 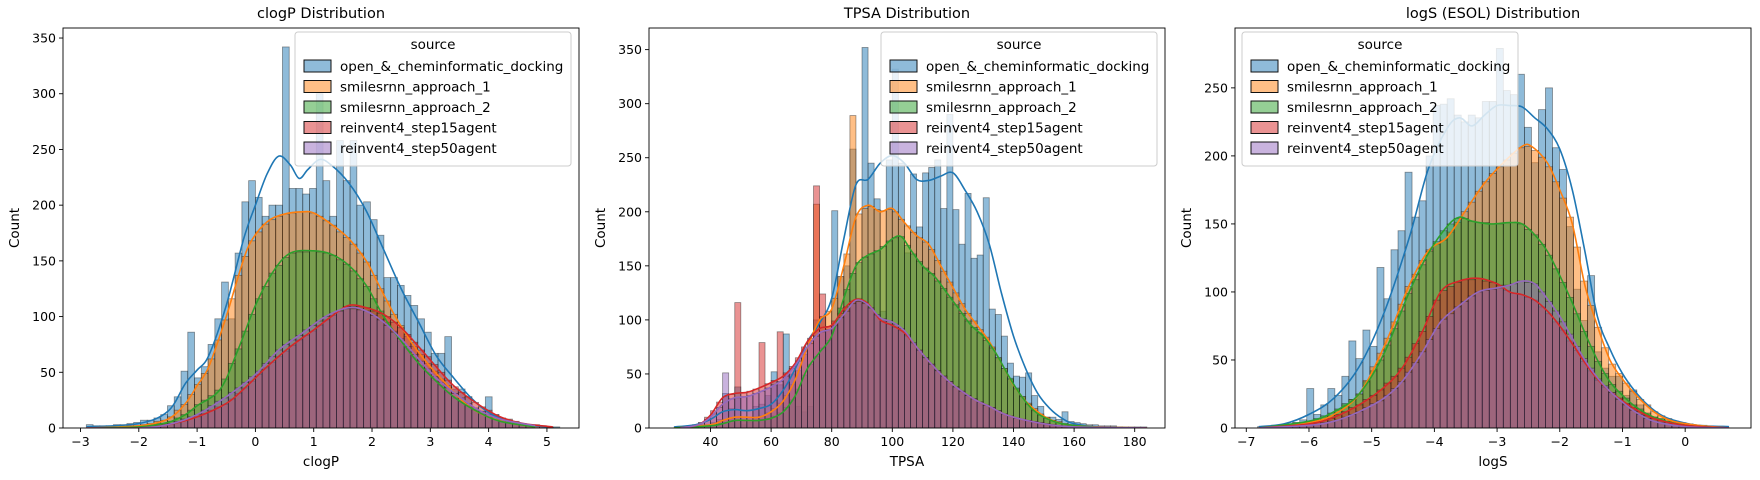 What do you see at coordinates (547, 441) in the screenshot?
I see `x-tick-label: 5` at bounding box center [547, 441].